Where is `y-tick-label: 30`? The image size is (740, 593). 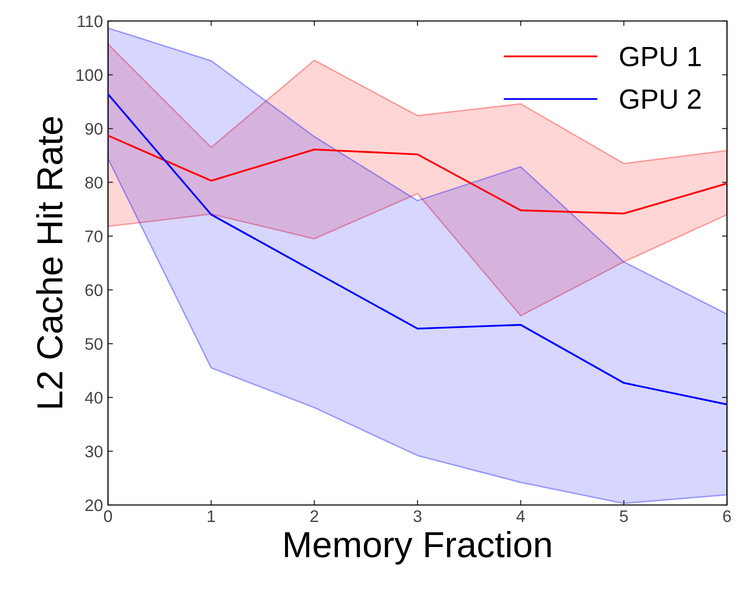 y-tick-label: 30 is located at coordinates (93, 452).